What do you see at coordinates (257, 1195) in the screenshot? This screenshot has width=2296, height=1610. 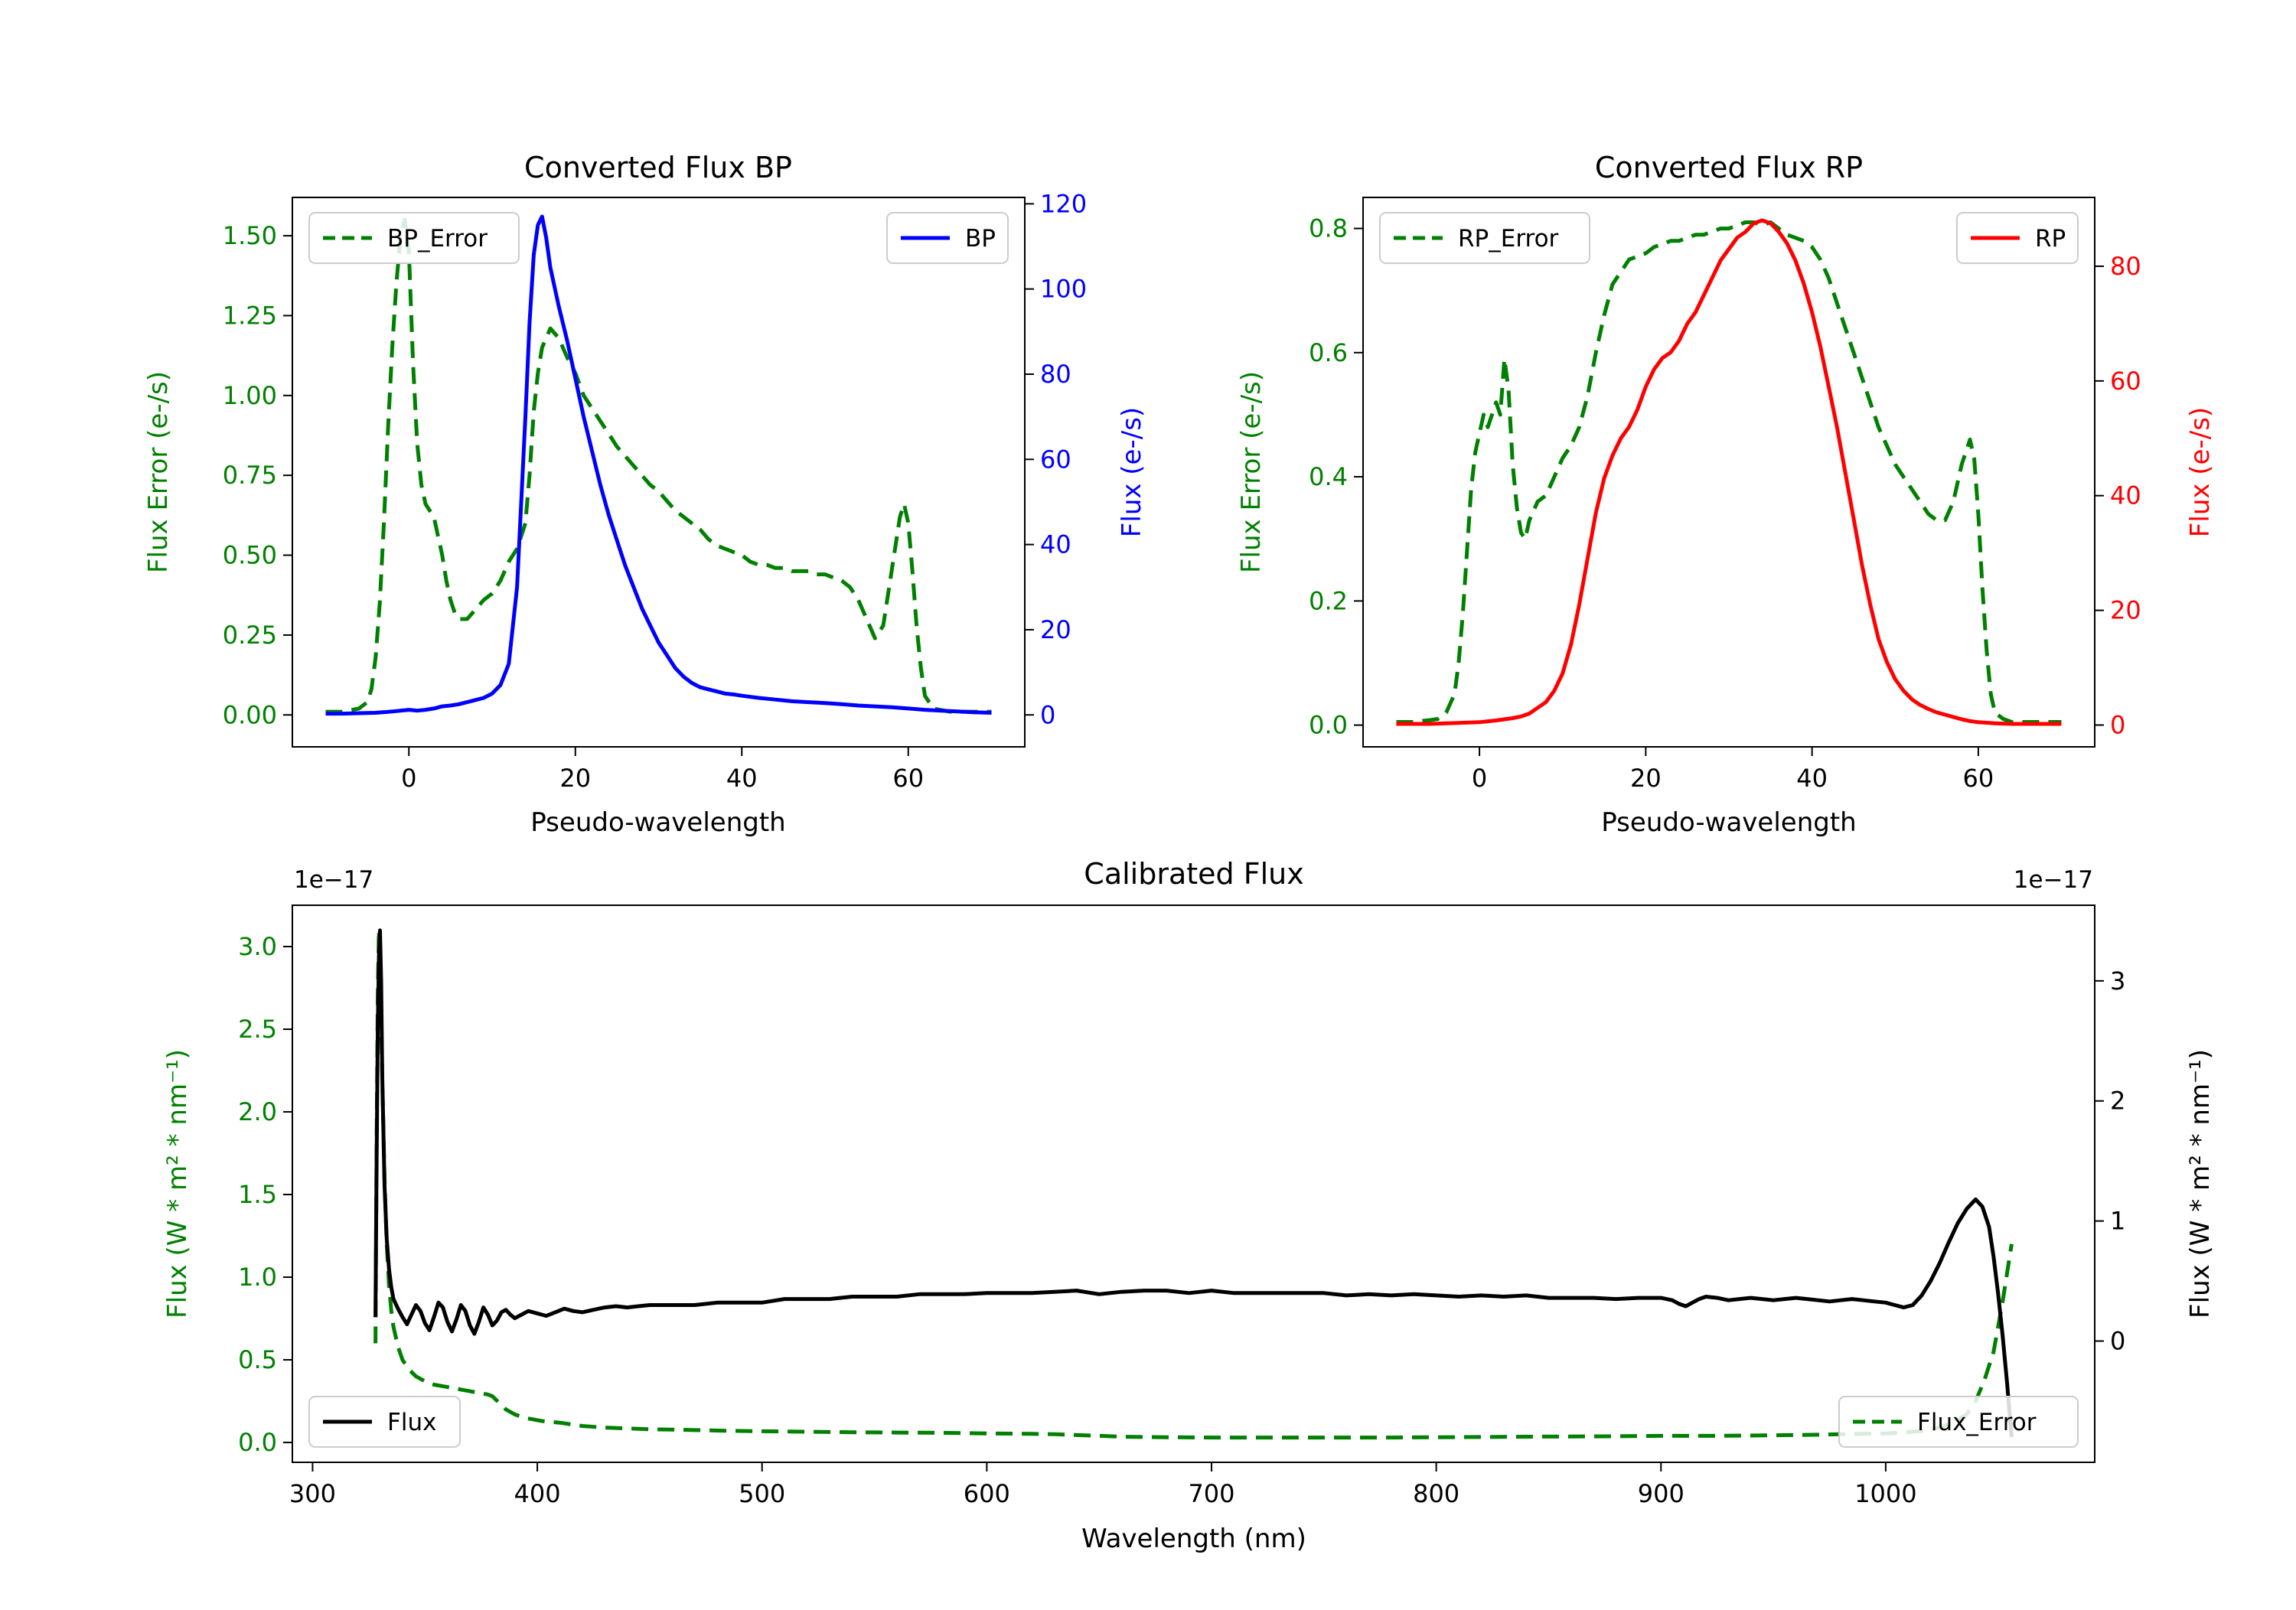 I see `y-tick-label-left: 1.5` at bounding box center [257, 1195].